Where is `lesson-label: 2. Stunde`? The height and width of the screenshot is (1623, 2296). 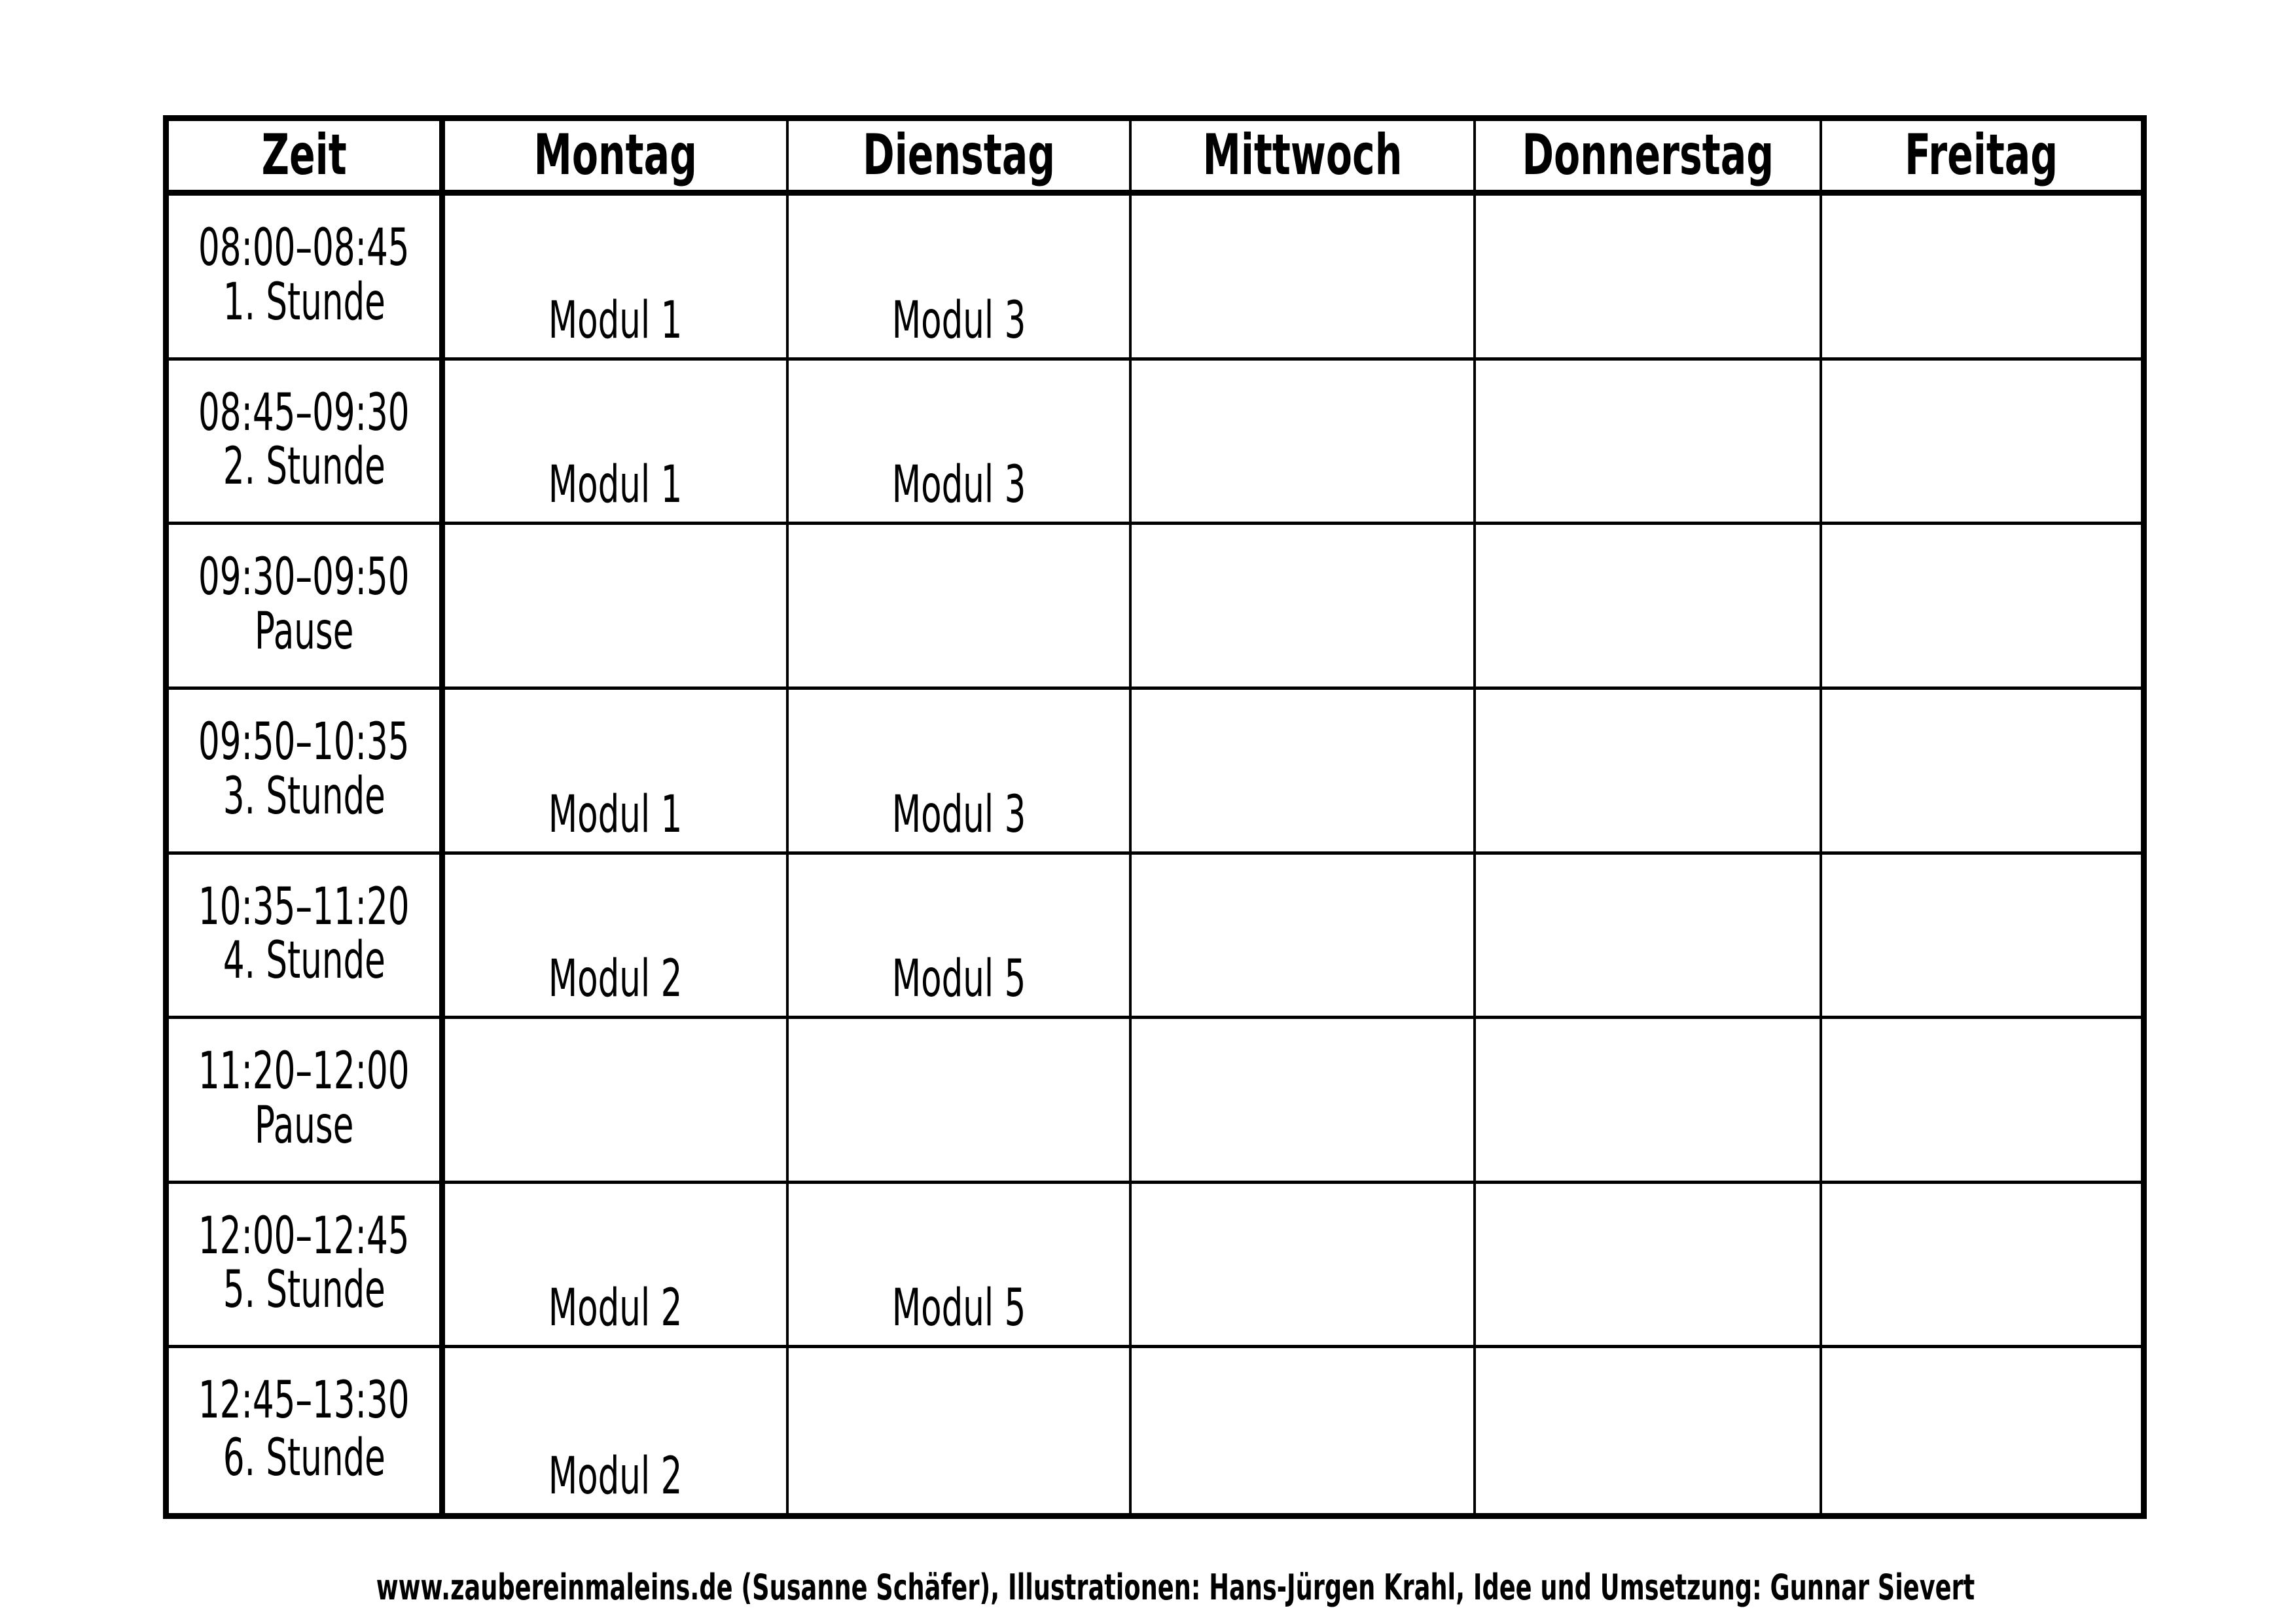 lesson-label: 2. Stunde is located at coordinates (304, 467).